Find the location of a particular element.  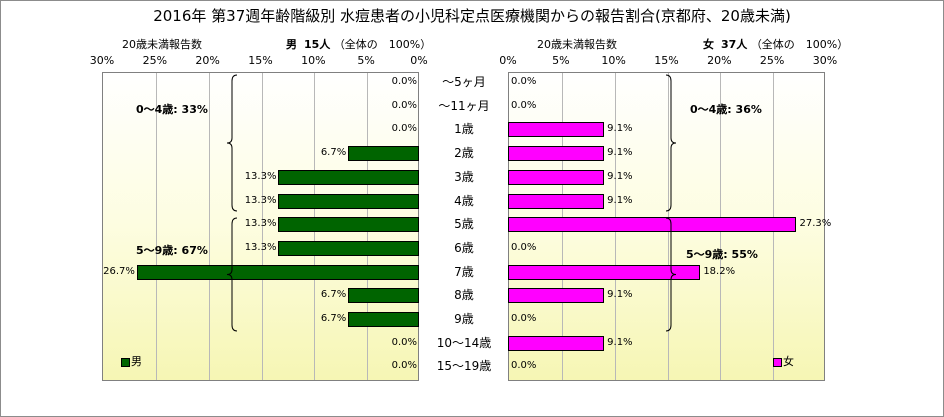

age-category-label: 6歳 is located at coordinates (464, 247).